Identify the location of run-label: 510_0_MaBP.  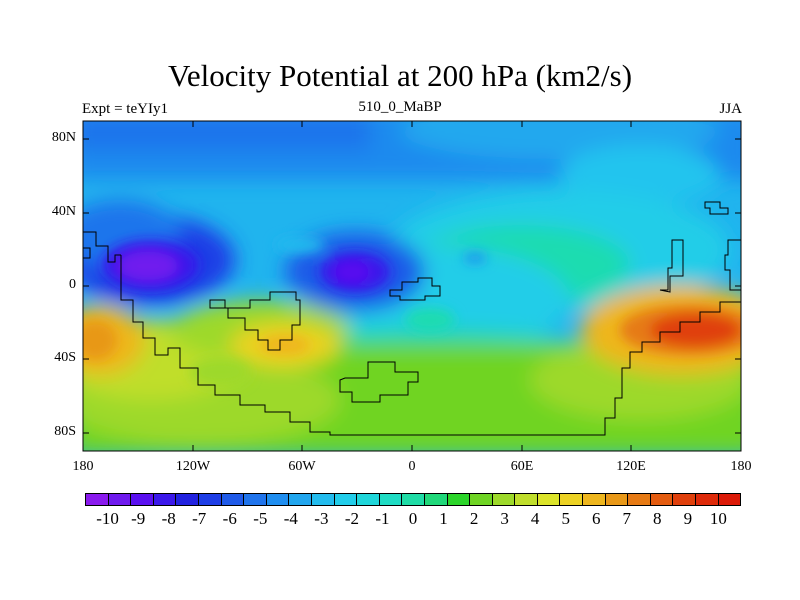
(400, 107).